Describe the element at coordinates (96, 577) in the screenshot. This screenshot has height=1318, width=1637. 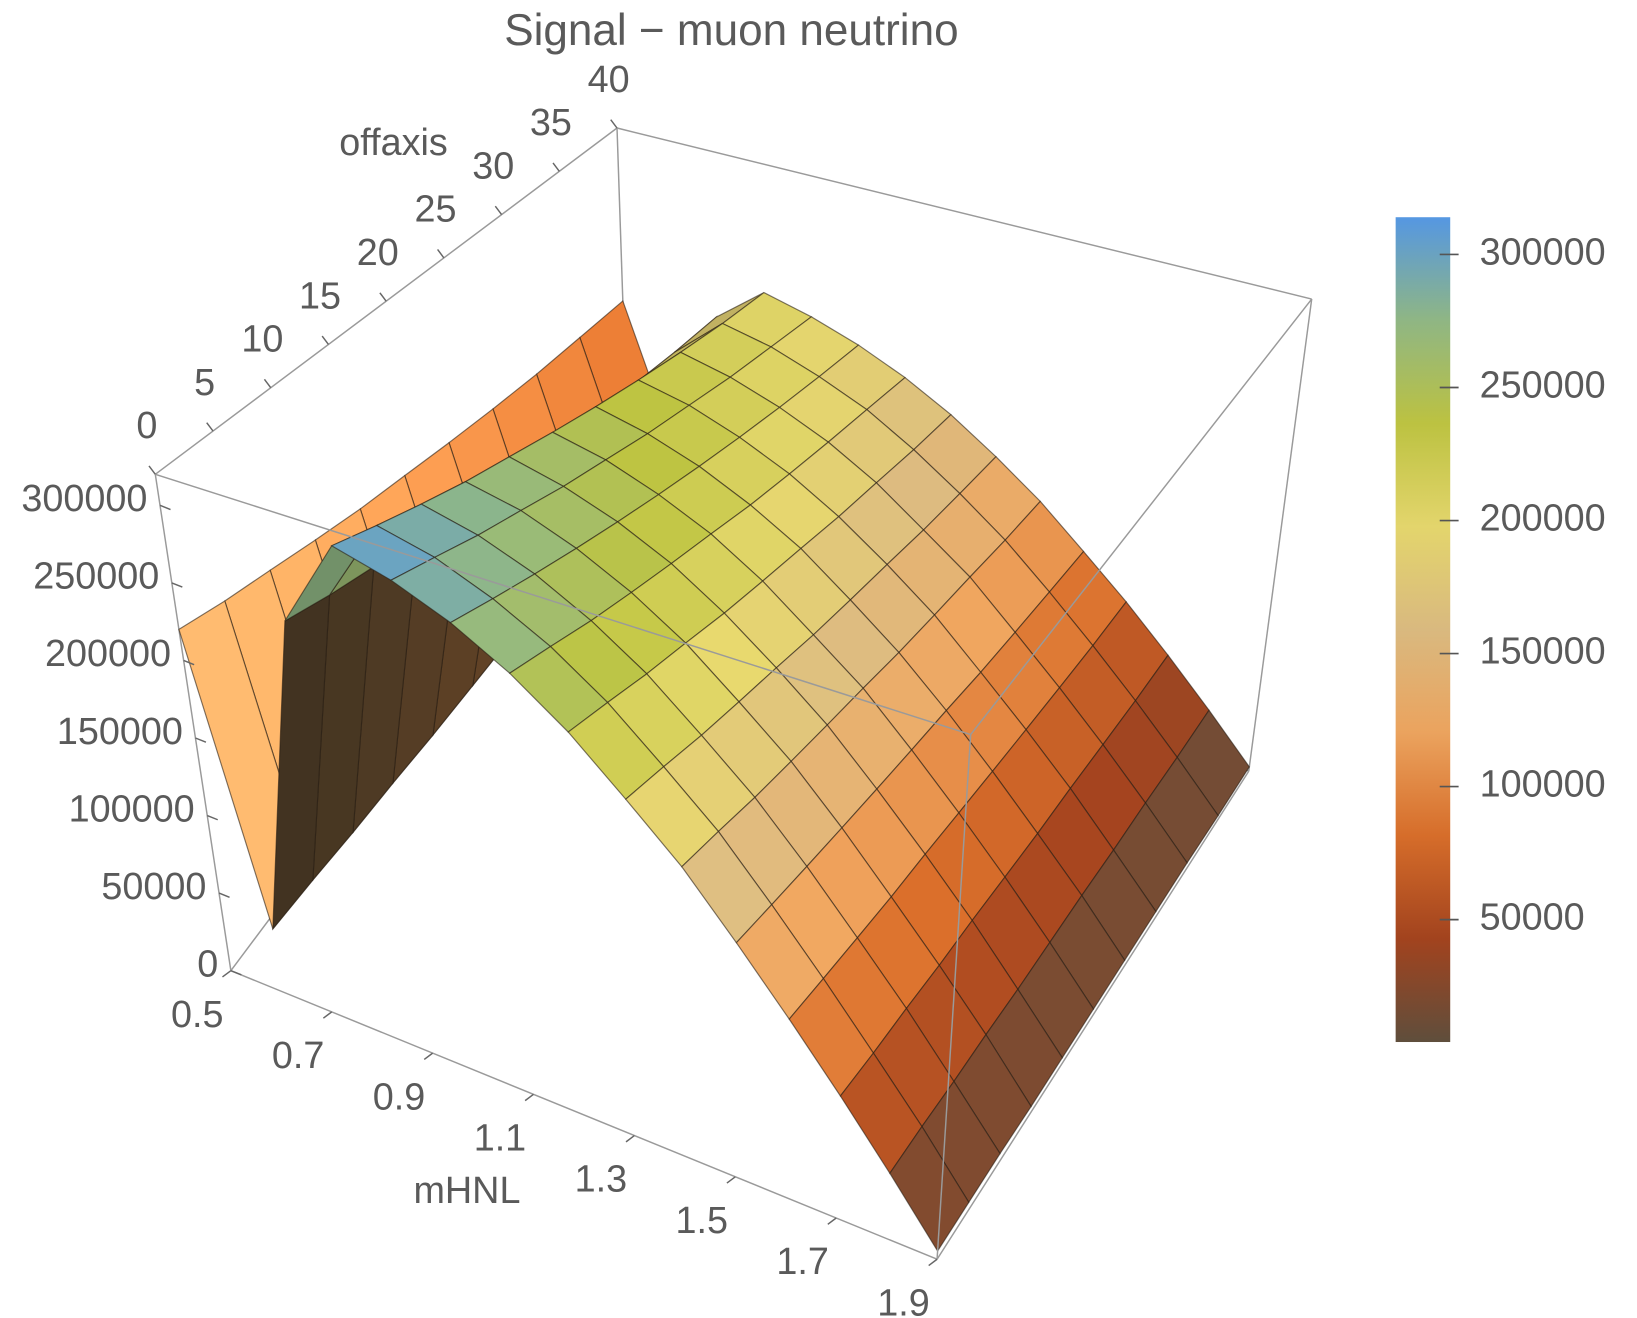
I see `z-tick-label: 250000` at that location.